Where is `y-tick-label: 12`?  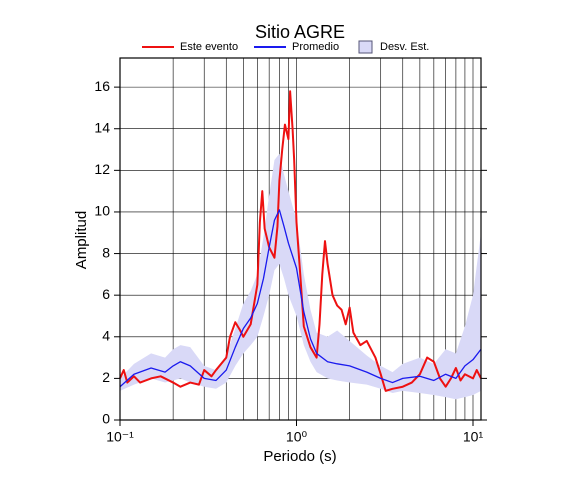 y-tick-label: 12 is located at coordinates (102, 169).